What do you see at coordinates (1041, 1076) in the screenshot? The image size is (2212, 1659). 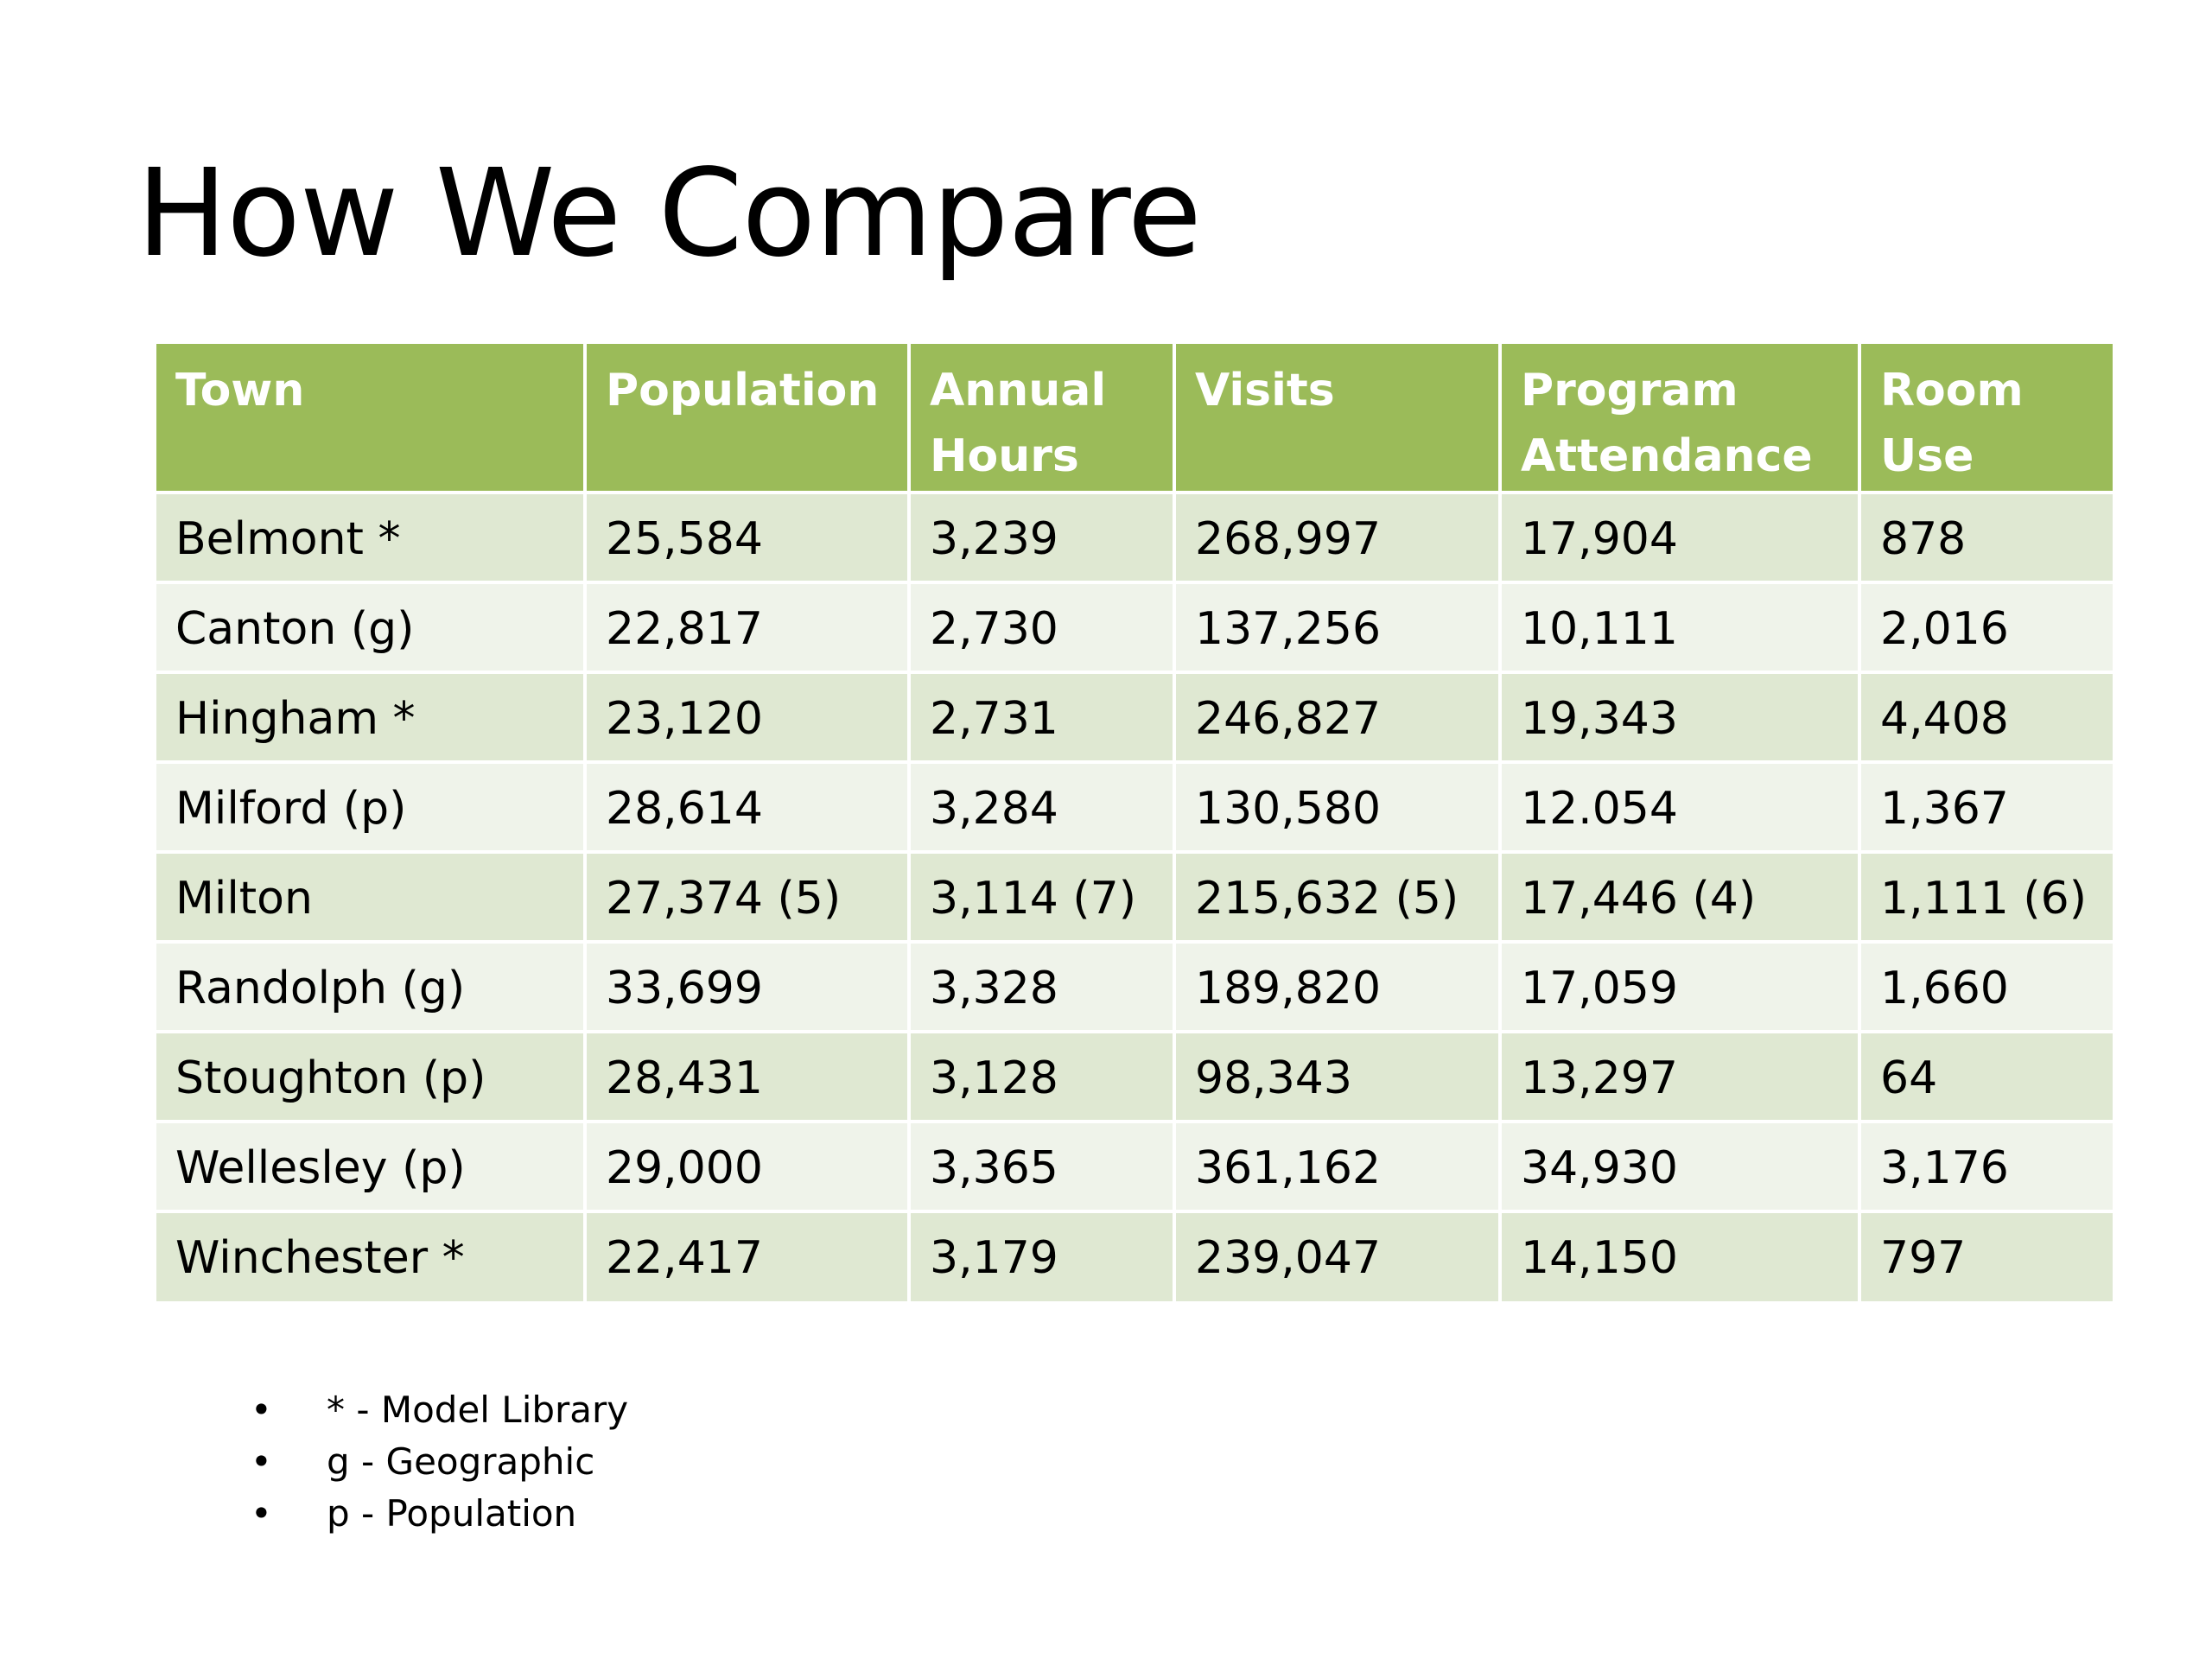 I see `cell-annual-hours: 3,128` at bounding box center [1041, 1076].